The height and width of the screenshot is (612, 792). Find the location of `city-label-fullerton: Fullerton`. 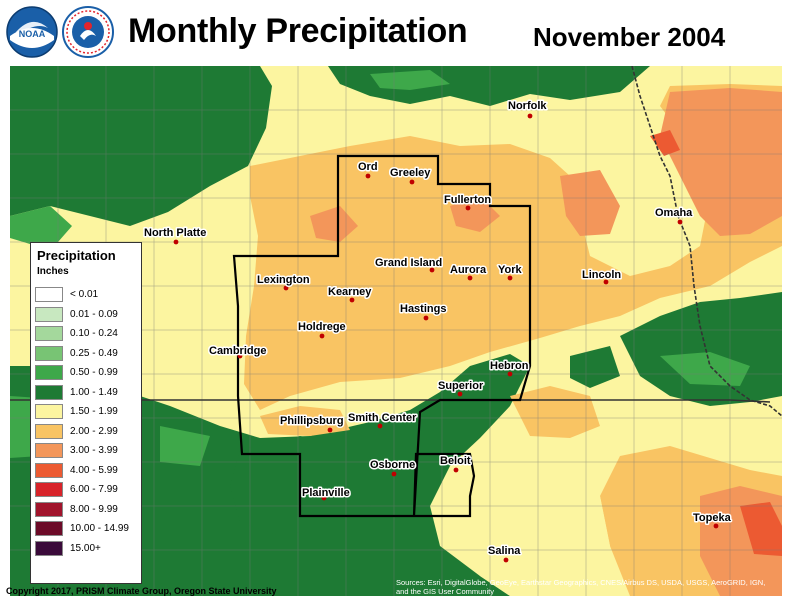

city-label-fullerton: Fullerton is located at coordinates (467, 200).